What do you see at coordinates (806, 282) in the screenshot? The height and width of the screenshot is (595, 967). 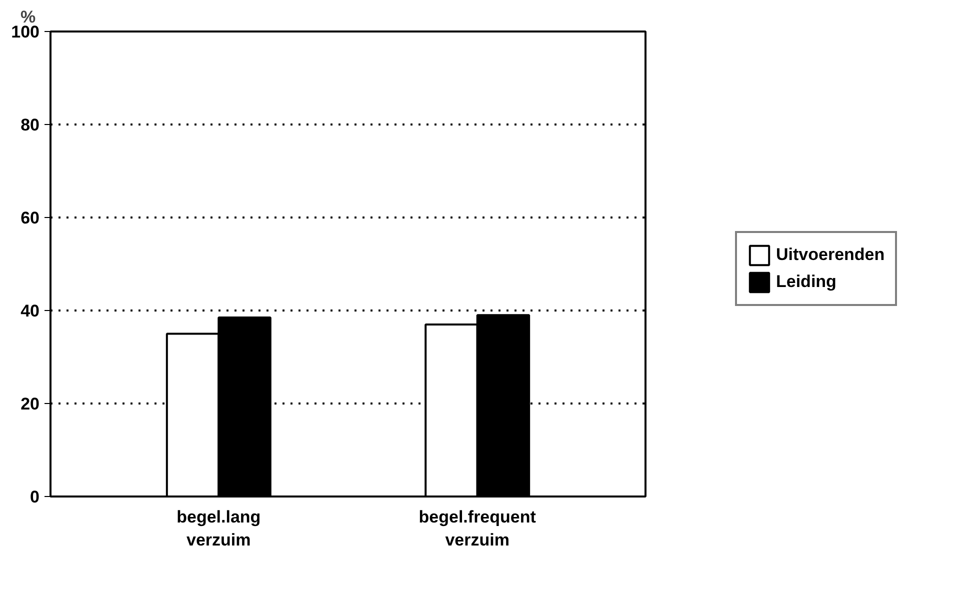 I see `legend-label: Leiding` at bounding box center [806, 282].